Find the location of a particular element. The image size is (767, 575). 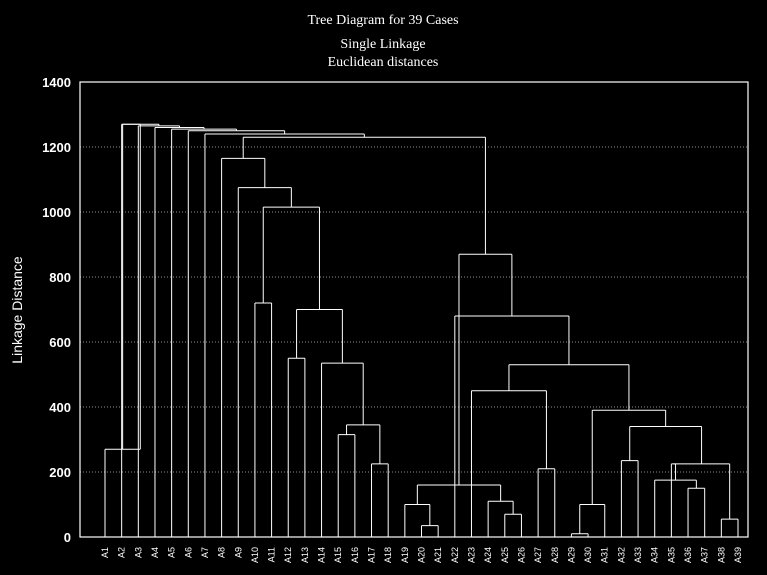

case-label-15: A16 is located at coordinates (355, 555).